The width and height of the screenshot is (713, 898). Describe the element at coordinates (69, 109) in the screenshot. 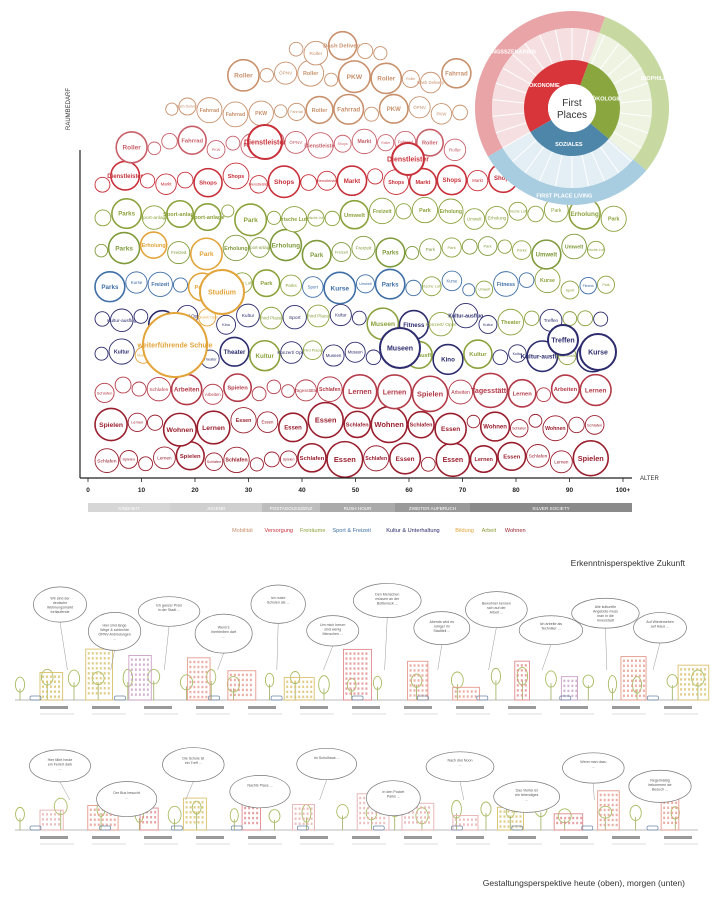

I see `y-axis-label: RAUMBEDARF` at that location.